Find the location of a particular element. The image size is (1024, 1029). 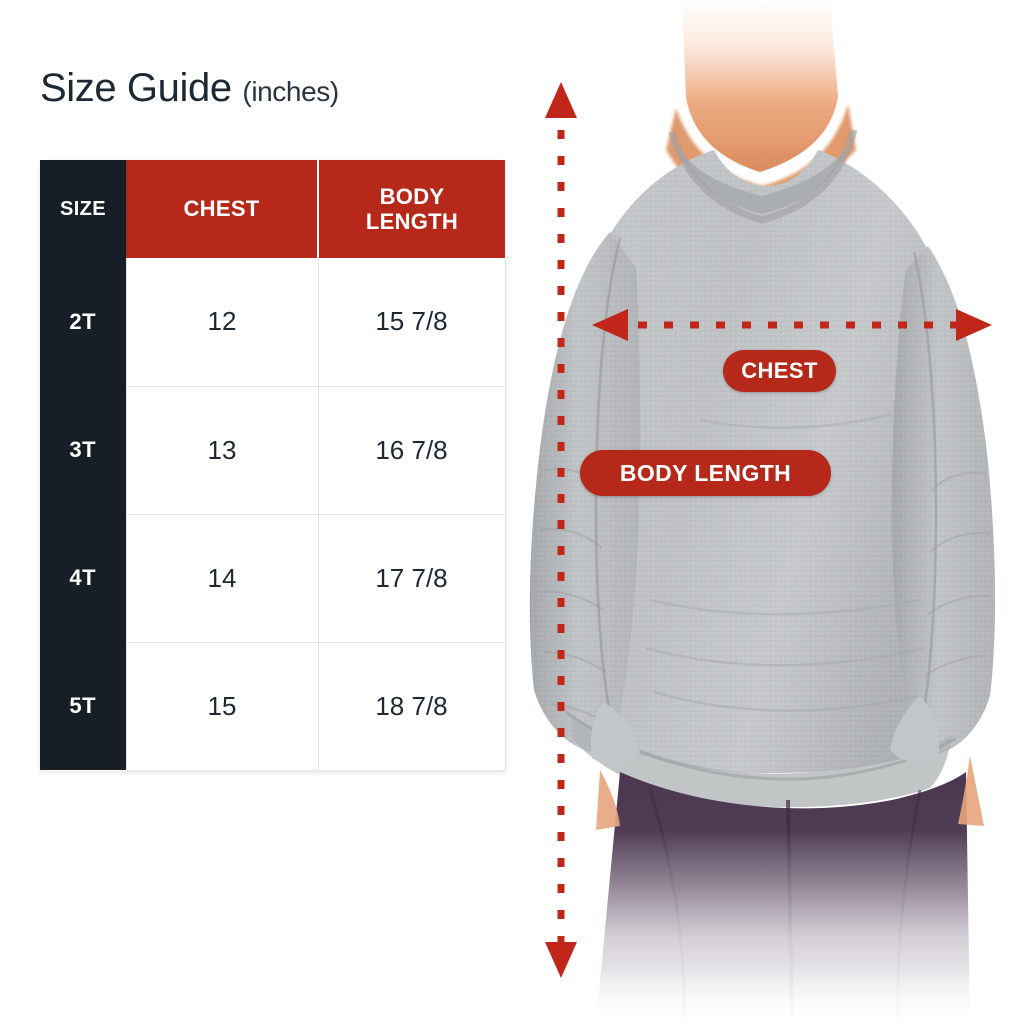

cell-size: 2T is located at coordinates (83, 322).